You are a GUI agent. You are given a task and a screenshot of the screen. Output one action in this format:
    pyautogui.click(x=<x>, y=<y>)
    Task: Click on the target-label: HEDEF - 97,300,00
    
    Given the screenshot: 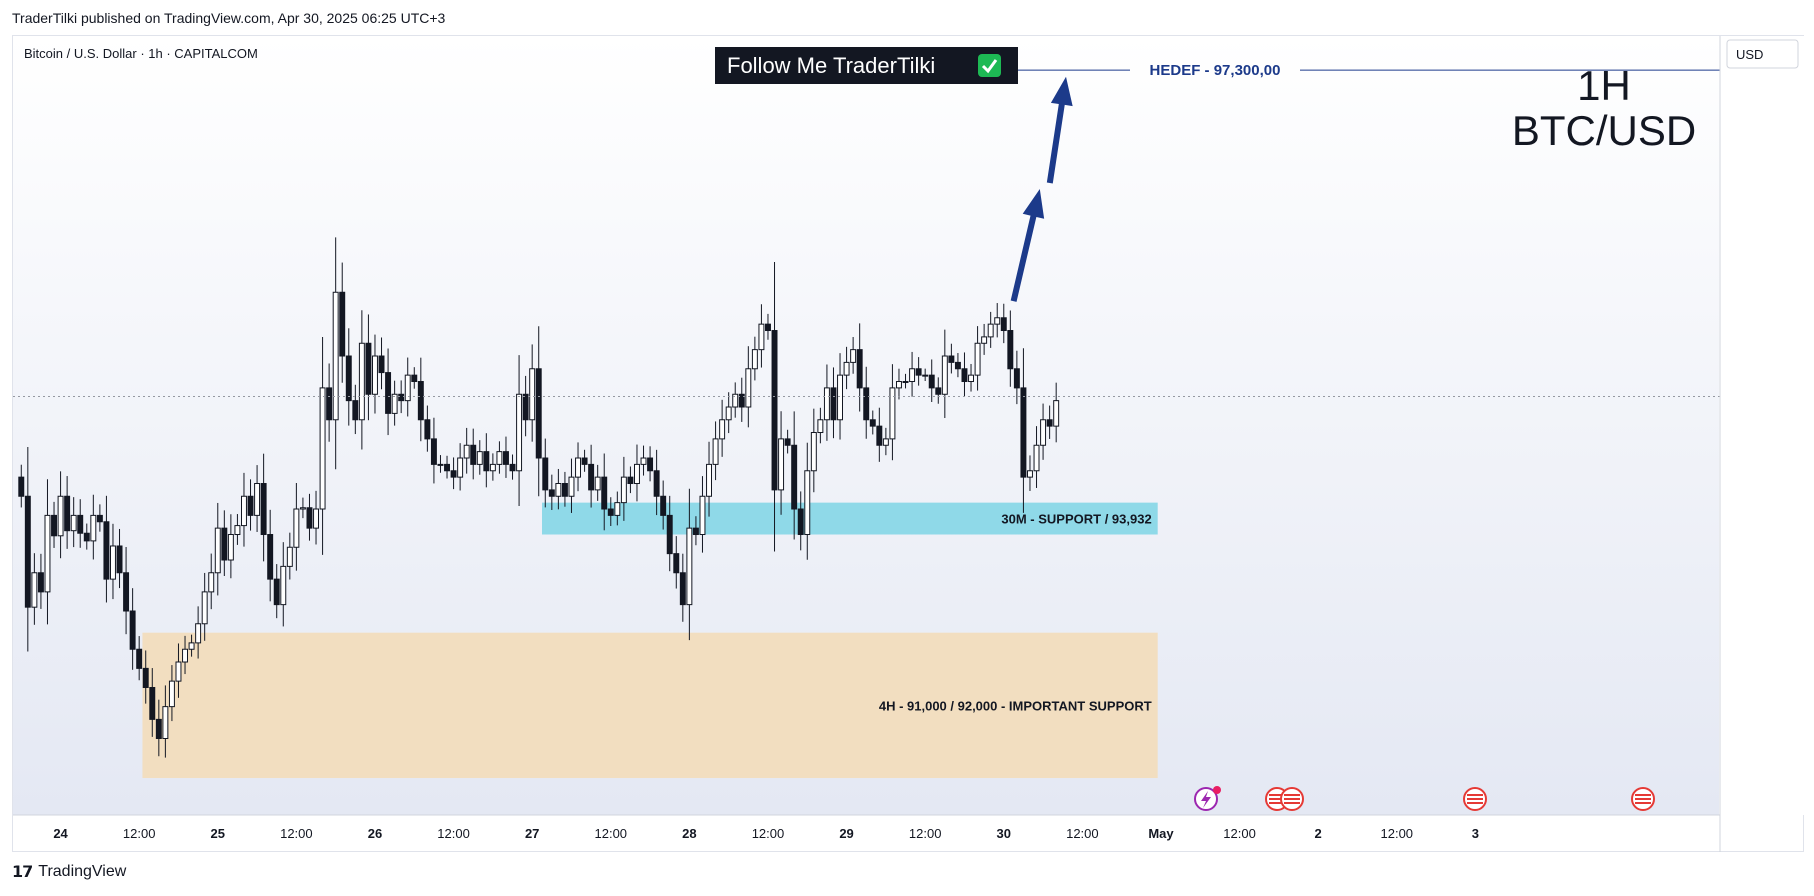 What is the action you would take?
    pyautogui.click(x=1215, y=70)
    